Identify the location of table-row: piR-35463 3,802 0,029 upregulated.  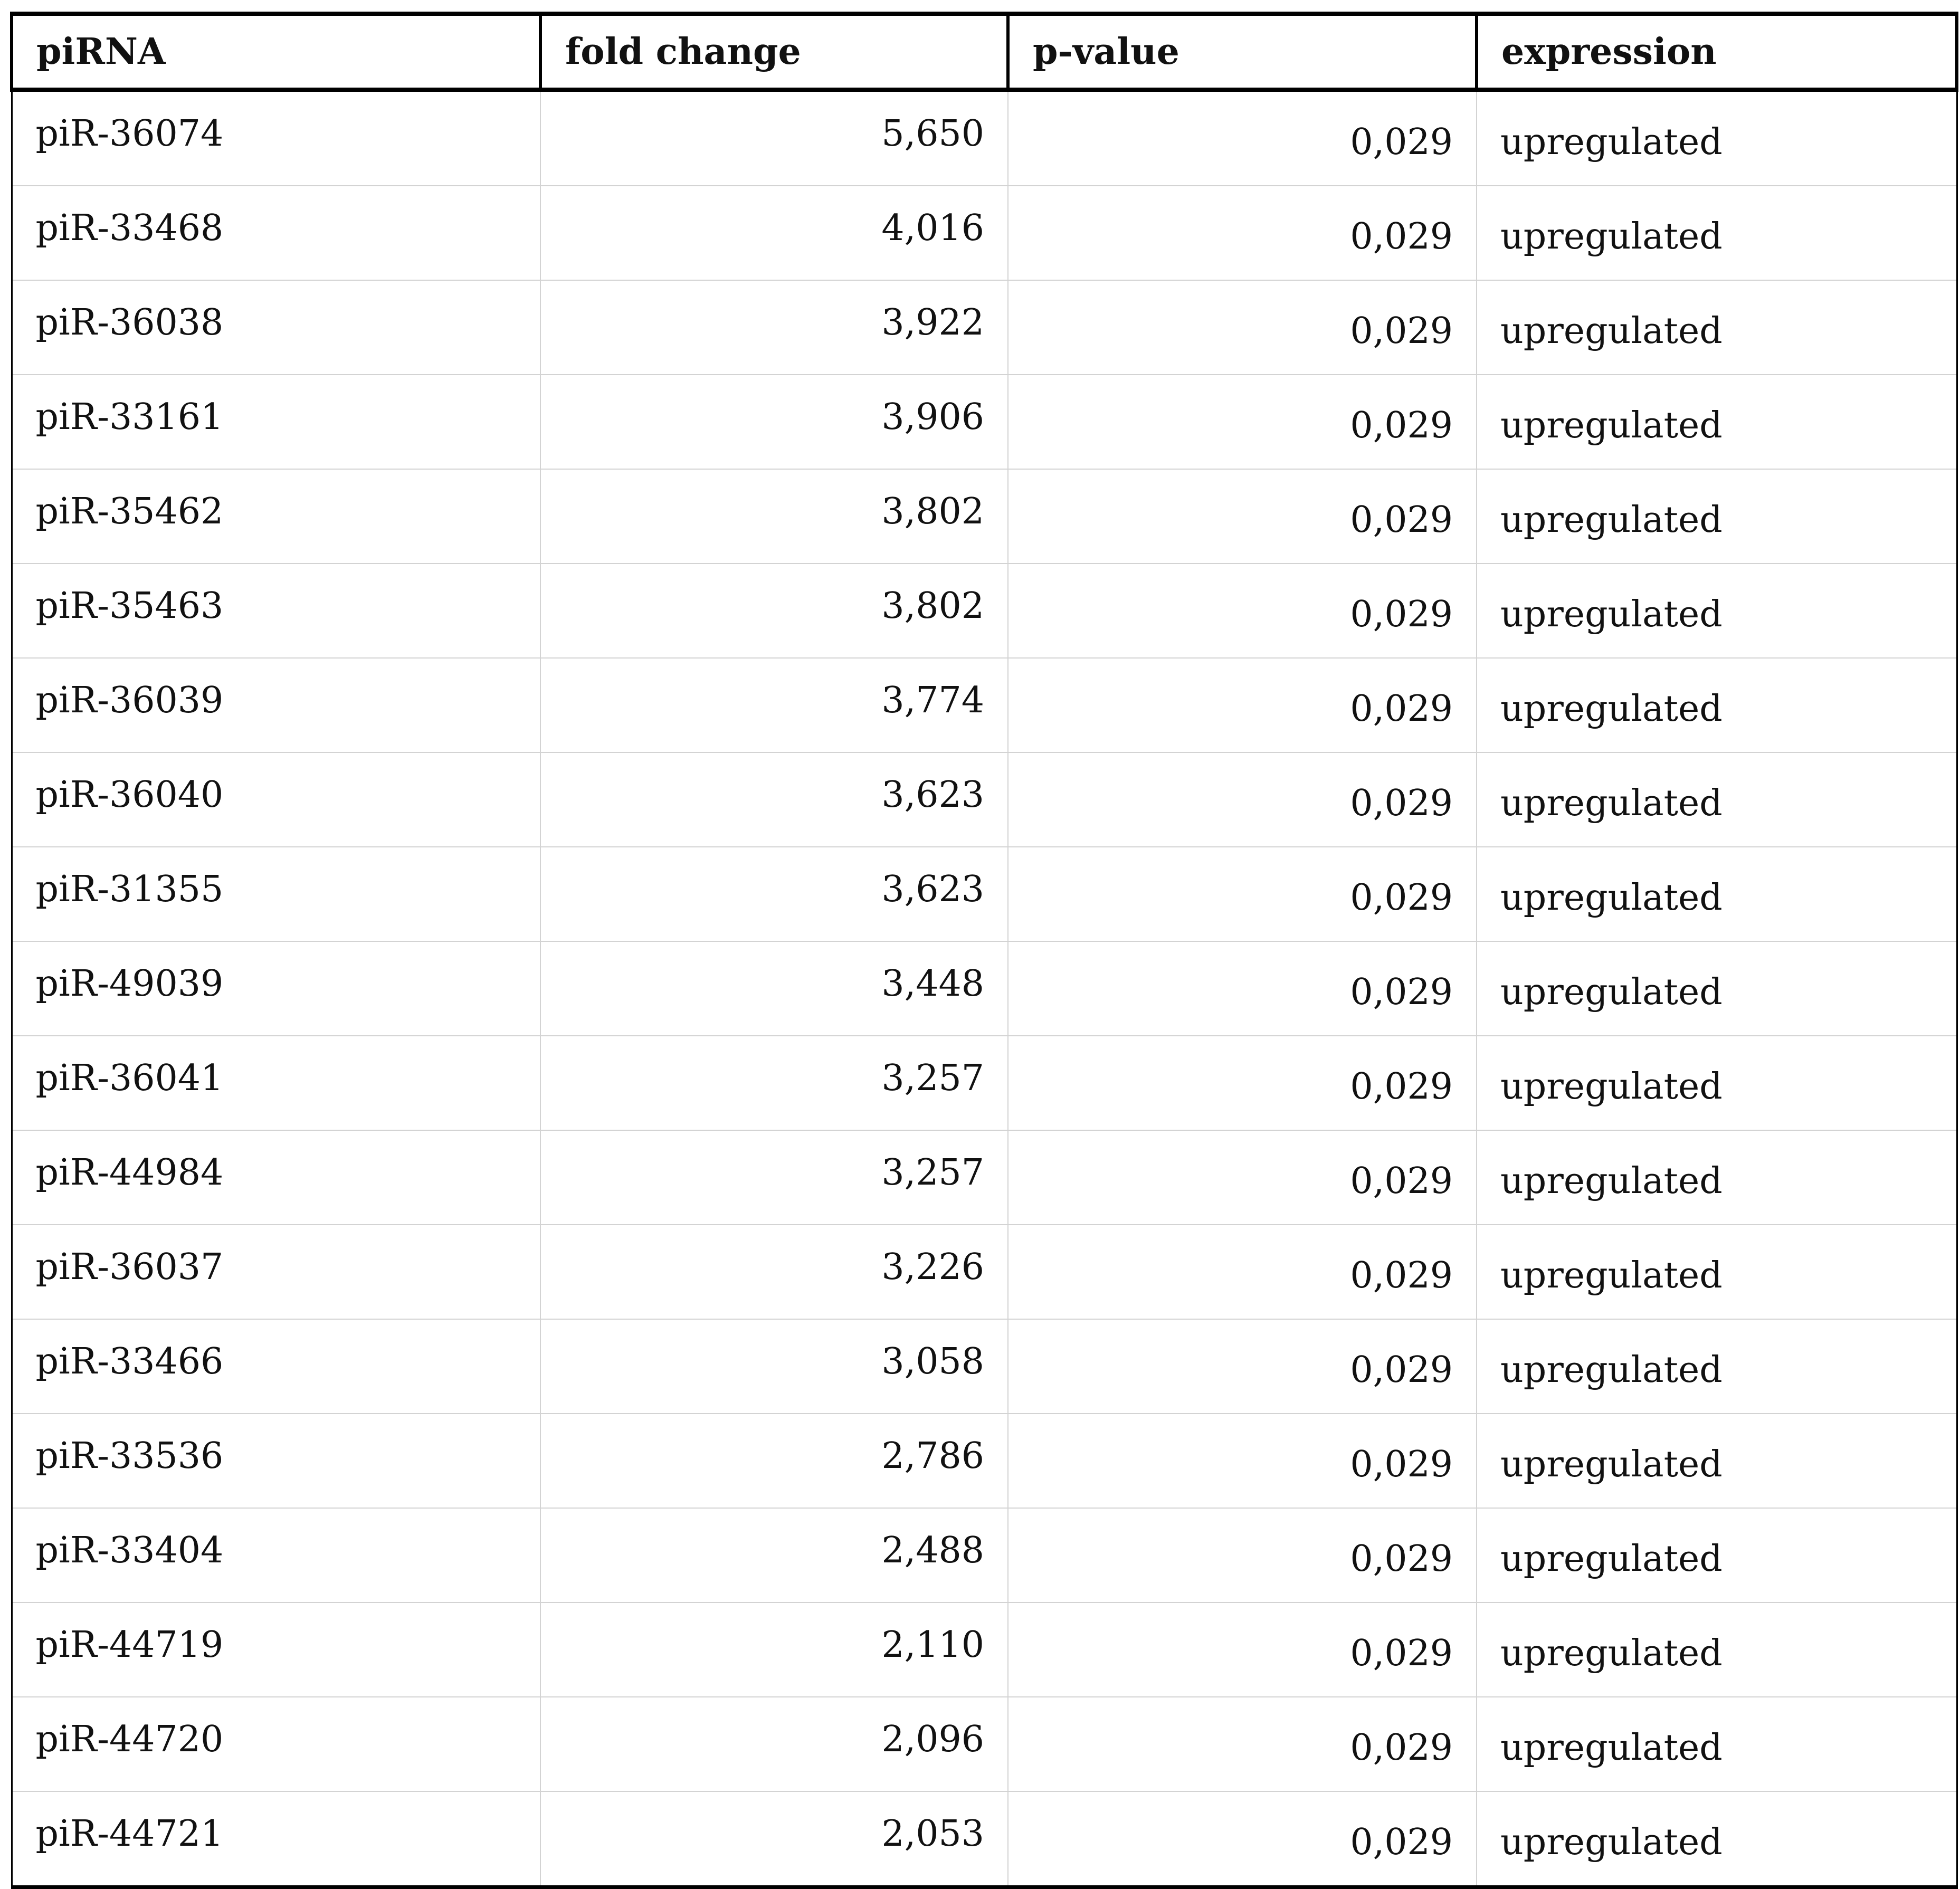
(984, 611).